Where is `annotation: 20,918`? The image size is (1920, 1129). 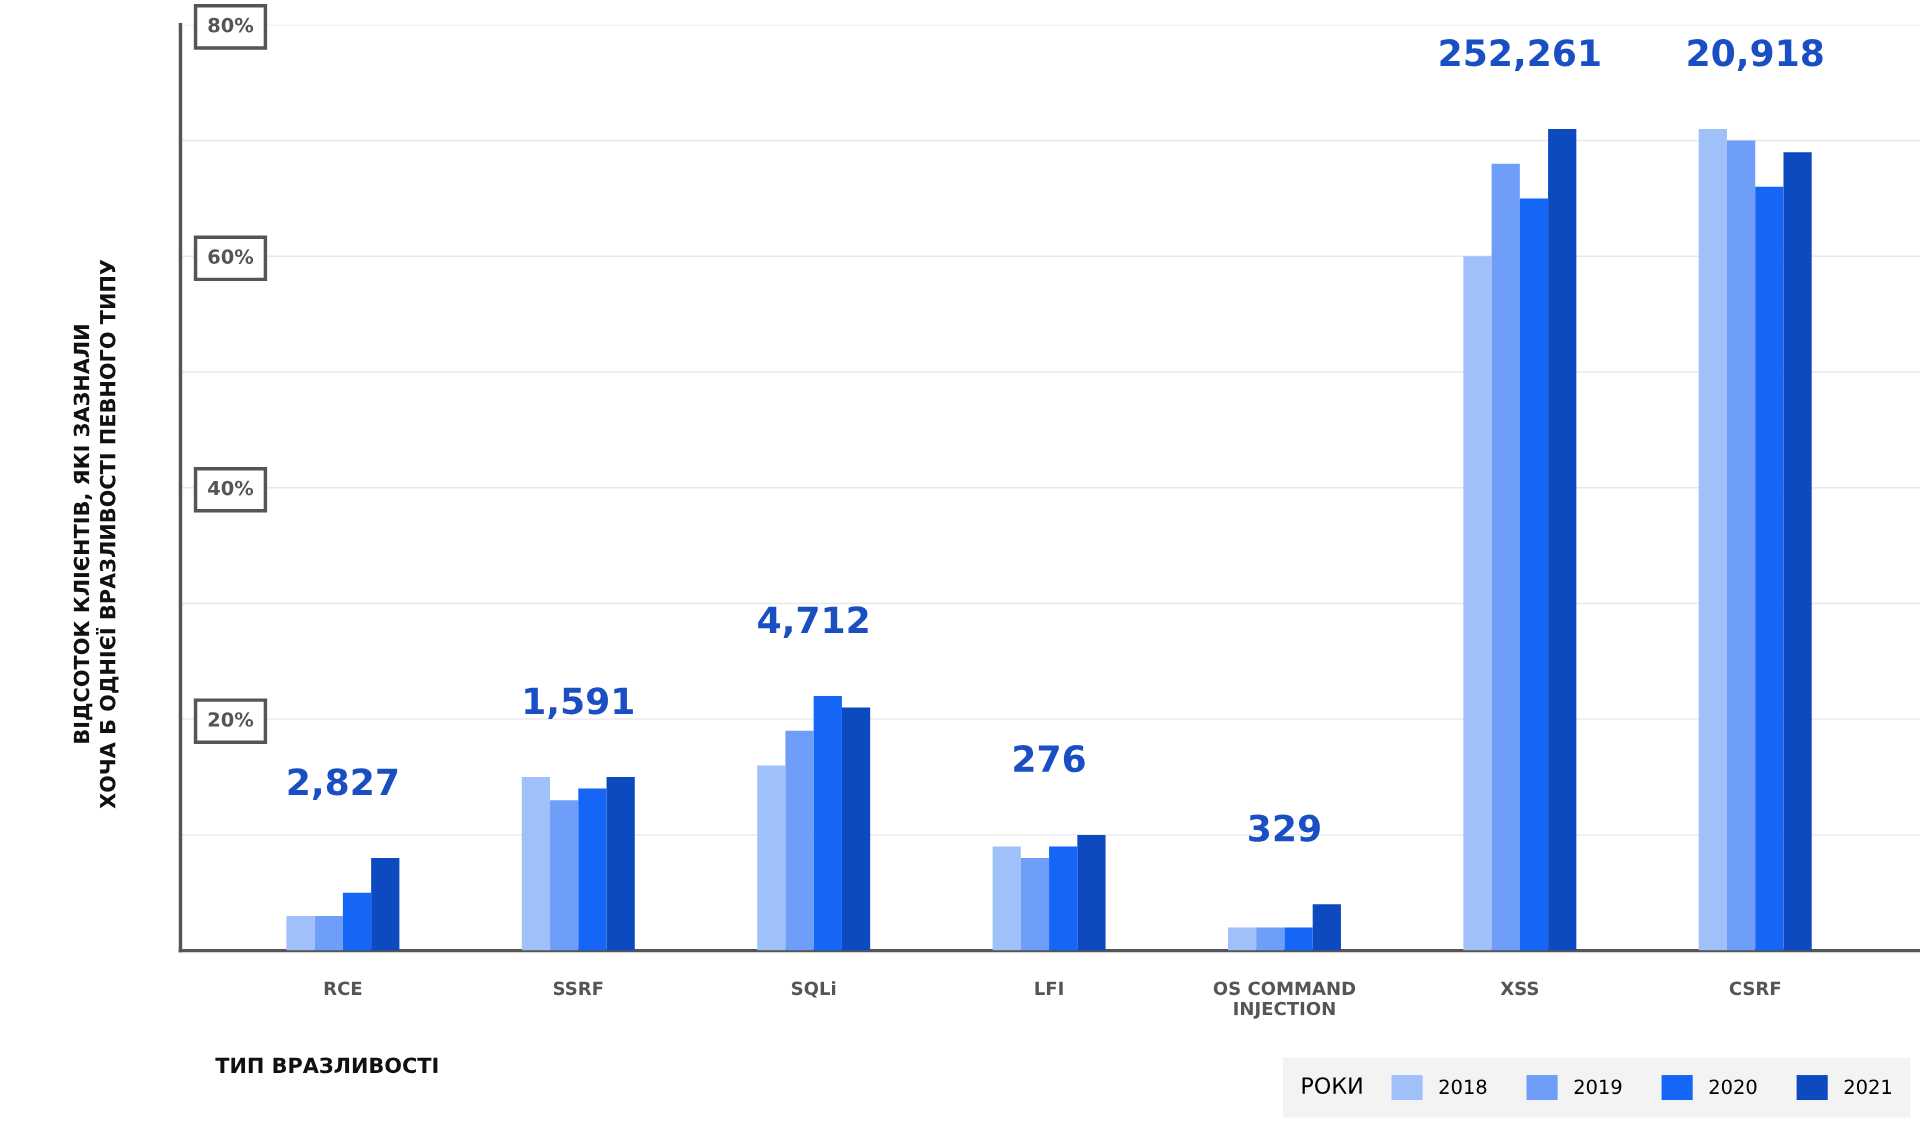 annotation: 20,918 is located at coordinates (1755, 55).